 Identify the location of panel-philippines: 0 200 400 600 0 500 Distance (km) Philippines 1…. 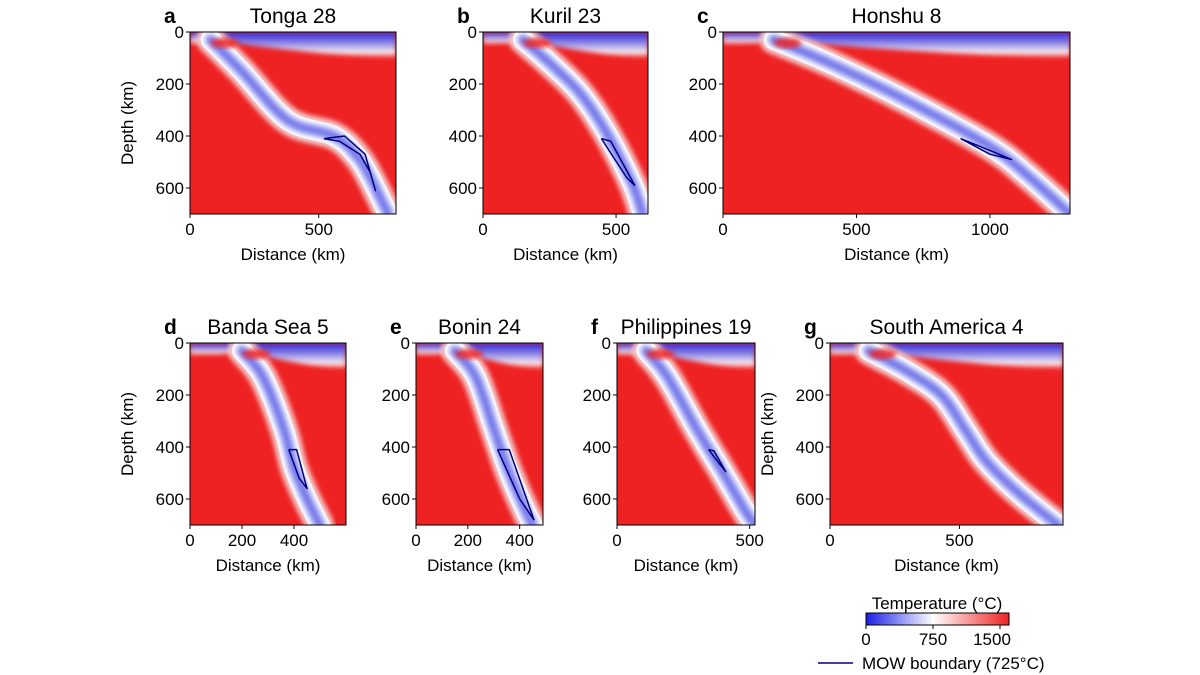
(673, 445).